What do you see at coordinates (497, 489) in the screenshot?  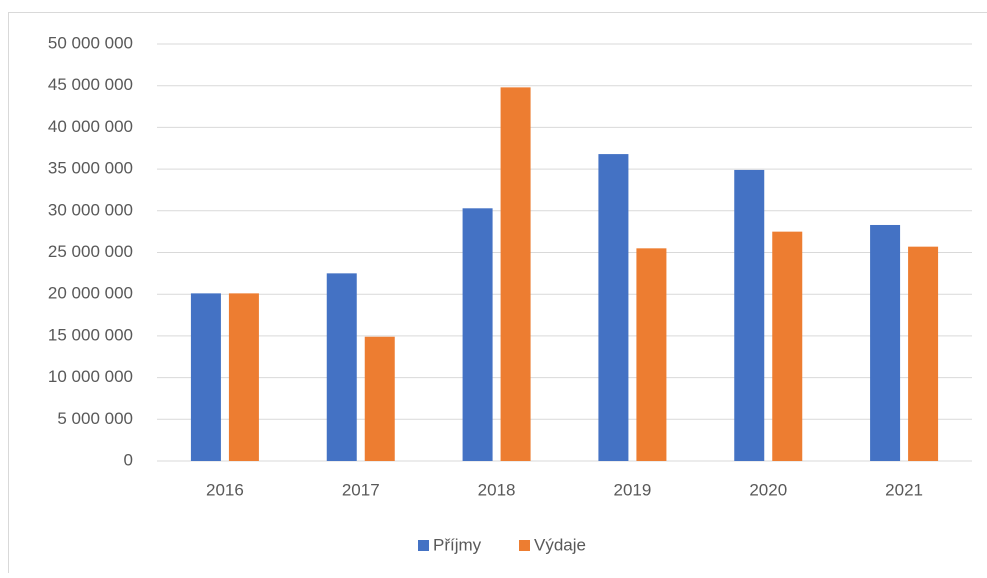 I see `x-tick-label: 2018` at bounding box center [497, 489].